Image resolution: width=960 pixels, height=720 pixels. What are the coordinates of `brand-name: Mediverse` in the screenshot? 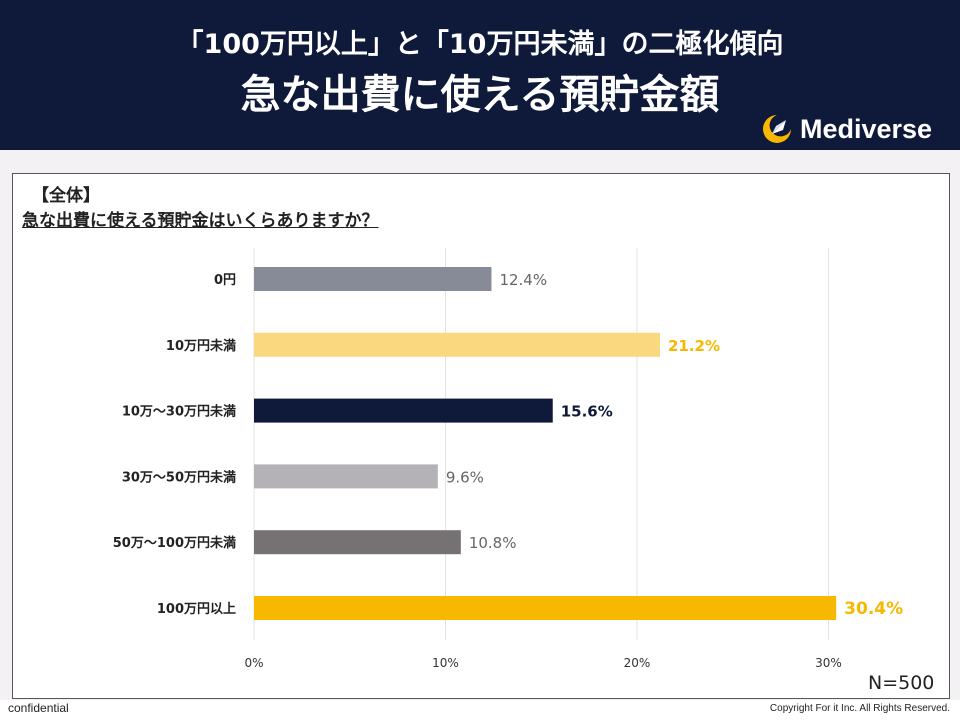 It's located at (866, 128).